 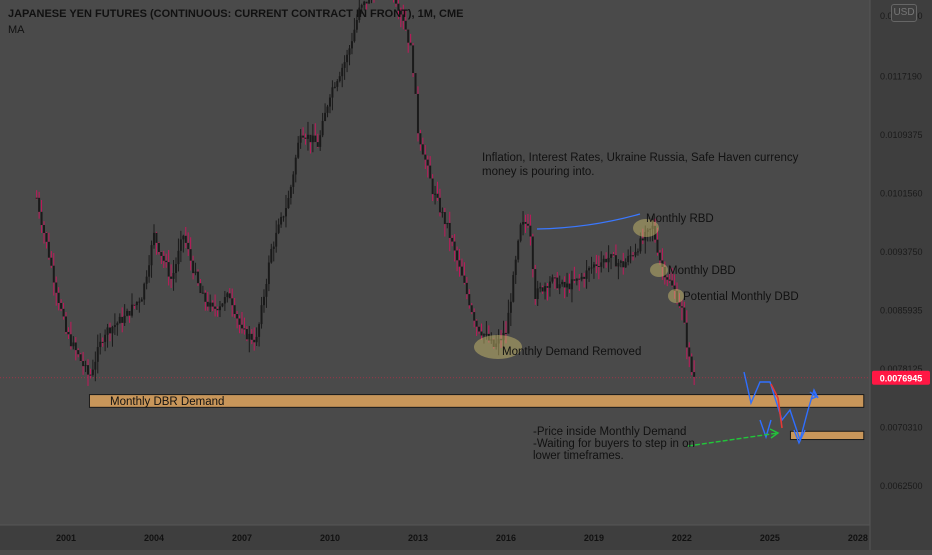 What do you see at coordinates (901, 135) in the screenshot?
I see `y-tick-label: 0.0109375` at bounding box center [901, 135].